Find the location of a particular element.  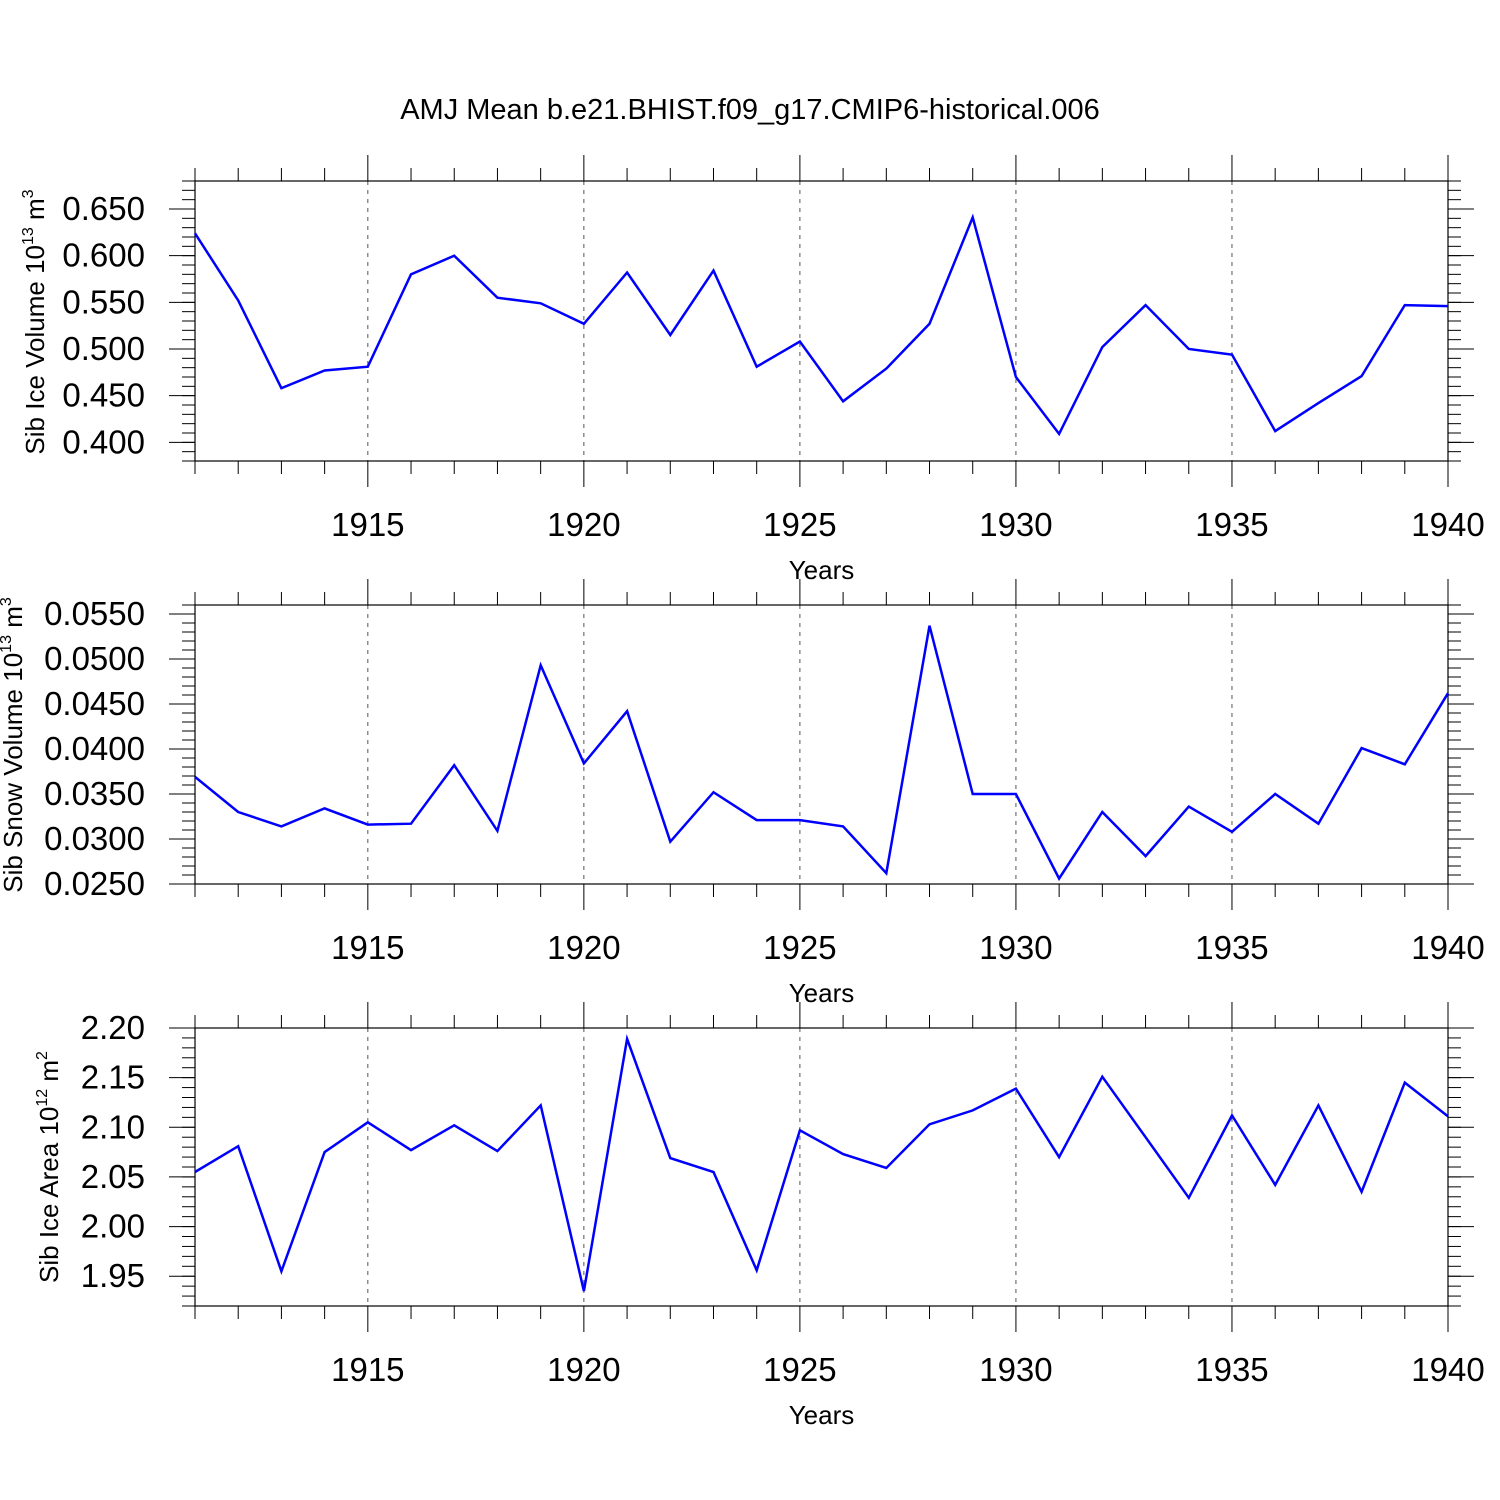

y-tick-label: 0.0550 is located at coordinates (94, 613).